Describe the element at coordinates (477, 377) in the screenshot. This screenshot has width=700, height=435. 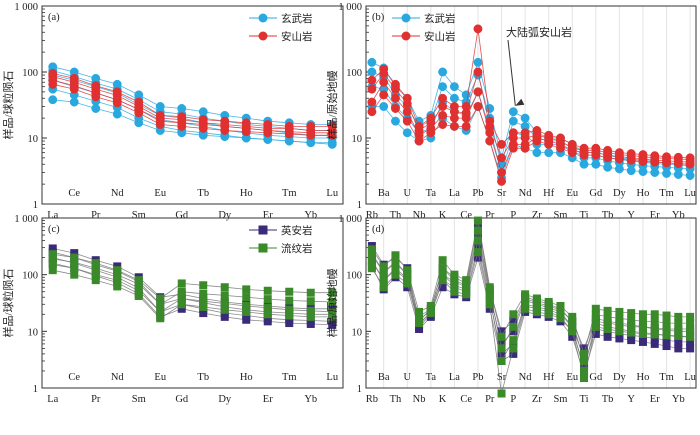
I see `x-label-upper: Pb` at that location.